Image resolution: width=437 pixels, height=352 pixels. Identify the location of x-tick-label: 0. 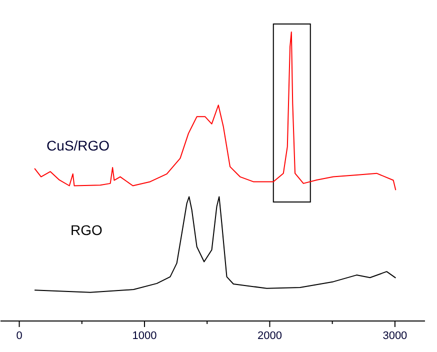
(19, 336).